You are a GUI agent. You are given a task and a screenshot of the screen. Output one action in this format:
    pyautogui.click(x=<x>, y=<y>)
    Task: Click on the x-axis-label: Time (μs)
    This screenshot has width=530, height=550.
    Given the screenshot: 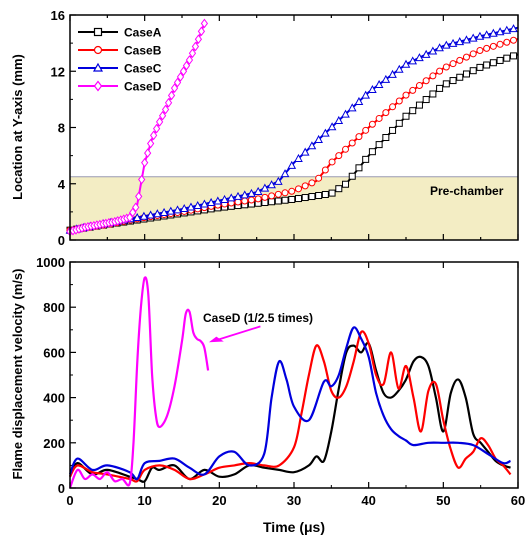 What is the action you would take?
    pyautogui.click(x=294, y=527)
    